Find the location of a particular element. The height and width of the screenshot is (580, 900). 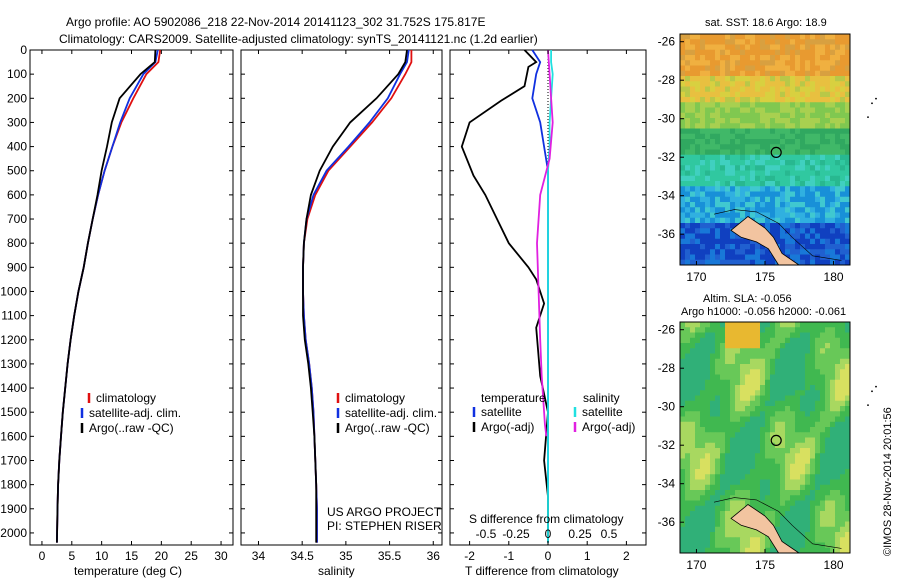

lat-tick-label: -26 is located at coordinates (667, 42).